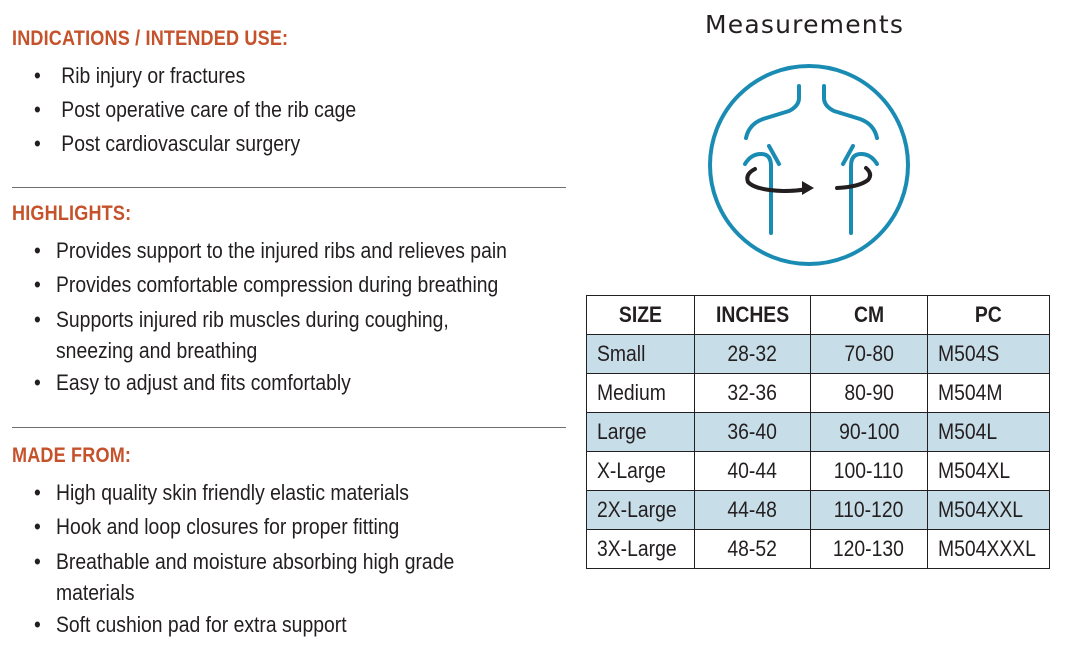 This screenshot has height=647, width=1074. What do you see at coordinates (184, 110) in the screenshot?
I see `list-item: • Post operative care of the rib cage` at bounding box center [184, 110].